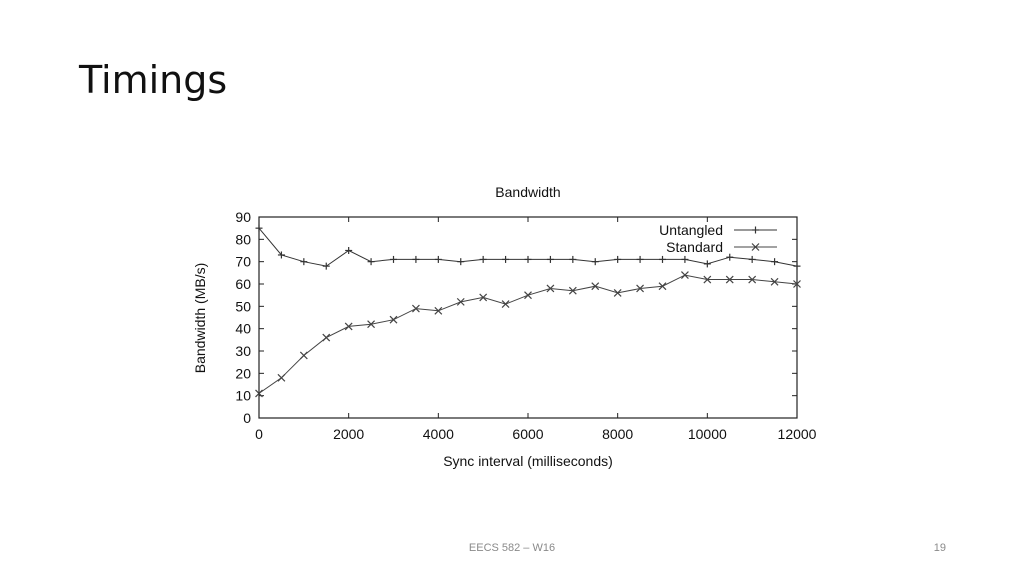 This screenshot has height=576, width=1024. I want to click on x-tick-label: 10000, so click(707, 434).